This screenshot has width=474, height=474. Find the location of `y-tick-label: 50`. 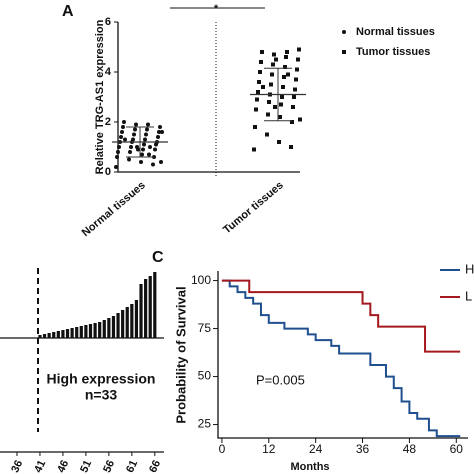

y-tick-label: 50 is located at coordinates (205, 376).